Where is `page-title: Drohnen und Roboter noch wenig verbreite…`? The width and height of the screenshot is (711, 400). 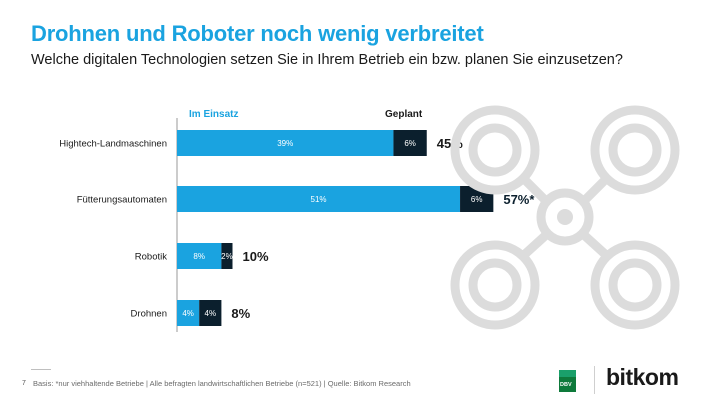 page-title: Drohnen und Roboter noch wenig verbreite… is located at coordinates (257, 33).